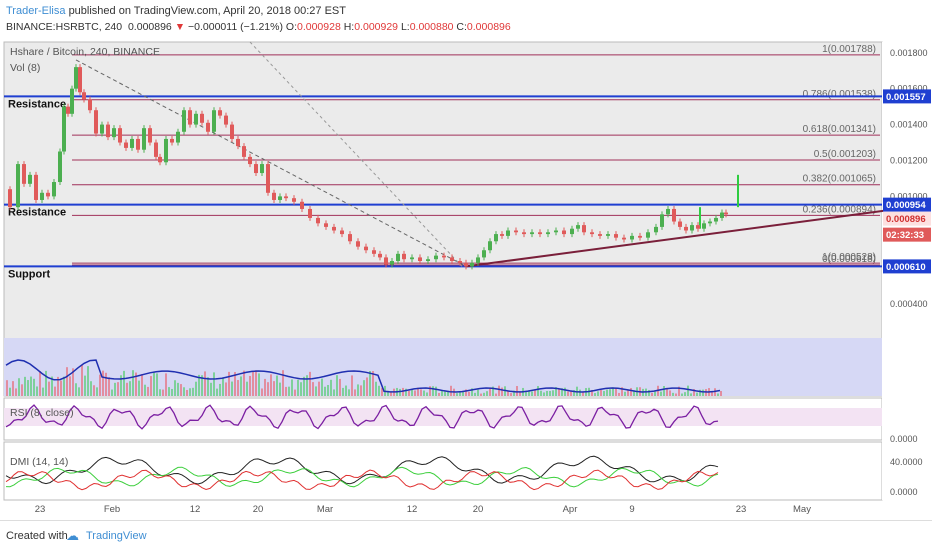 The height and width of the screenshot is (551, 932). Describe the element at coordinates (235, 27) in the screenshot. I see `price-change: −0.000011 (−1.21%)` at that location.